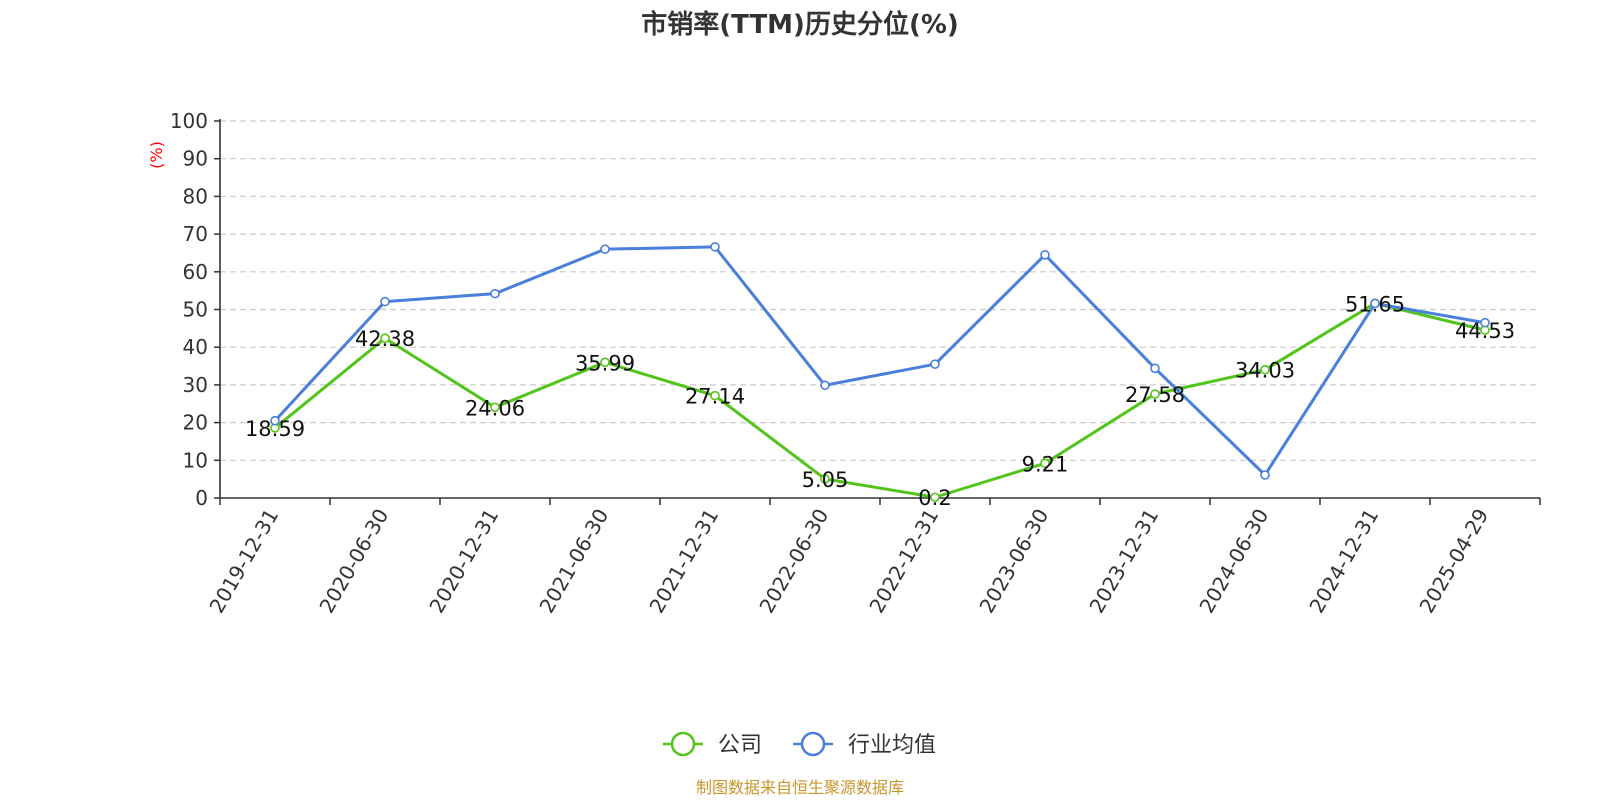 This screenshot has width=1600, height=800. Describe the element at coordinates (195, 310) in the screenshot. I see `y-tick-label: 50` at that location.